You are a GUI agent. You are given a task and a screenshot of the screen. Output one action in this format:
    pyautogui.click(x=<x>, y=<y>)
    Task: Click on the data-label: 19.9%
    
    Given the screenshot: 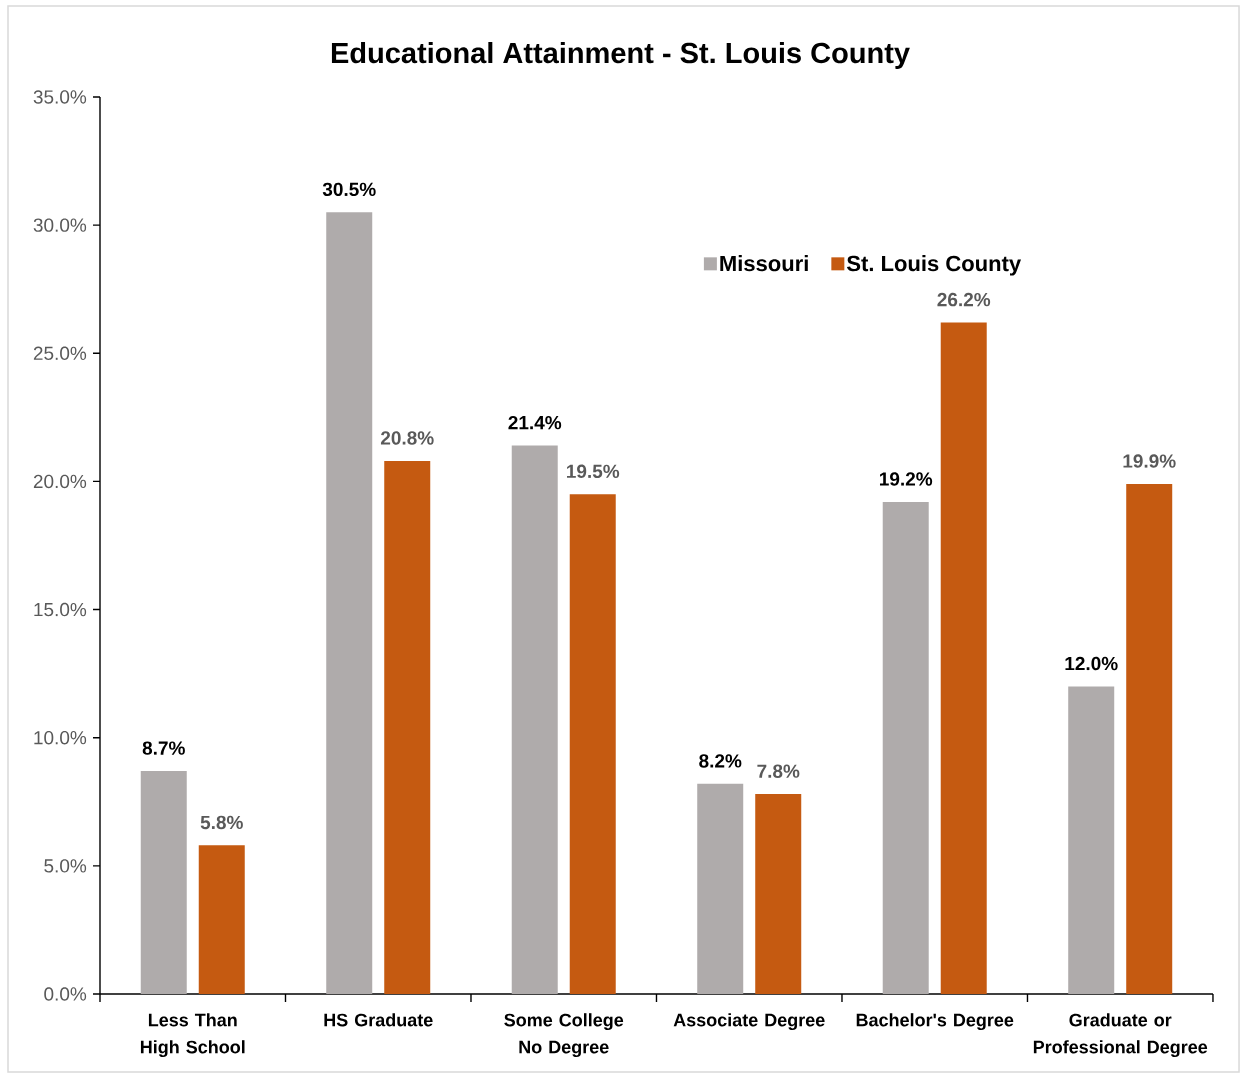 What is the action you would take?
    pyautogui.click(x=1149, y=461)
    